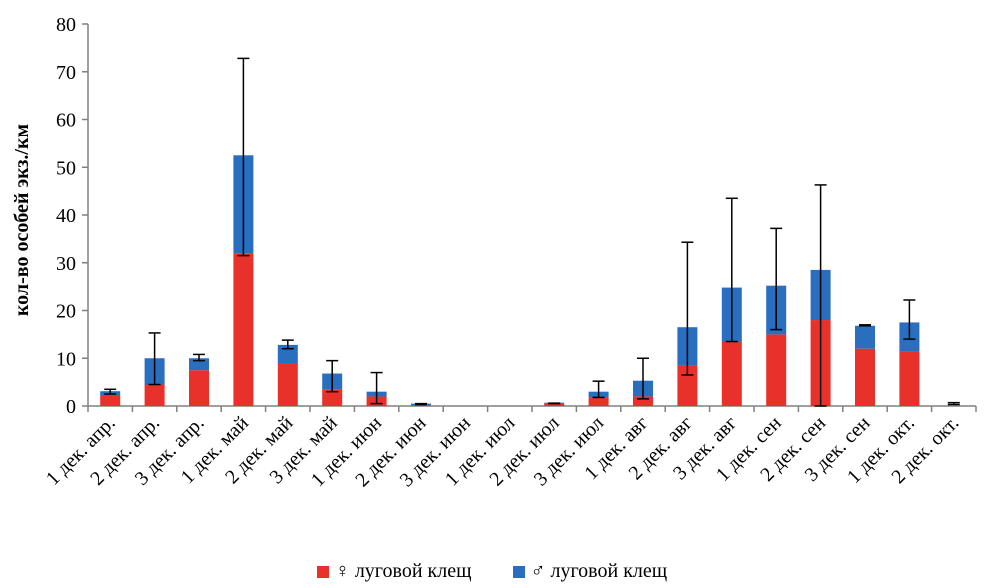 The width and height of the screenshot is (984, 588). I want to click on y-tick-label: 30, so click(66, 264).